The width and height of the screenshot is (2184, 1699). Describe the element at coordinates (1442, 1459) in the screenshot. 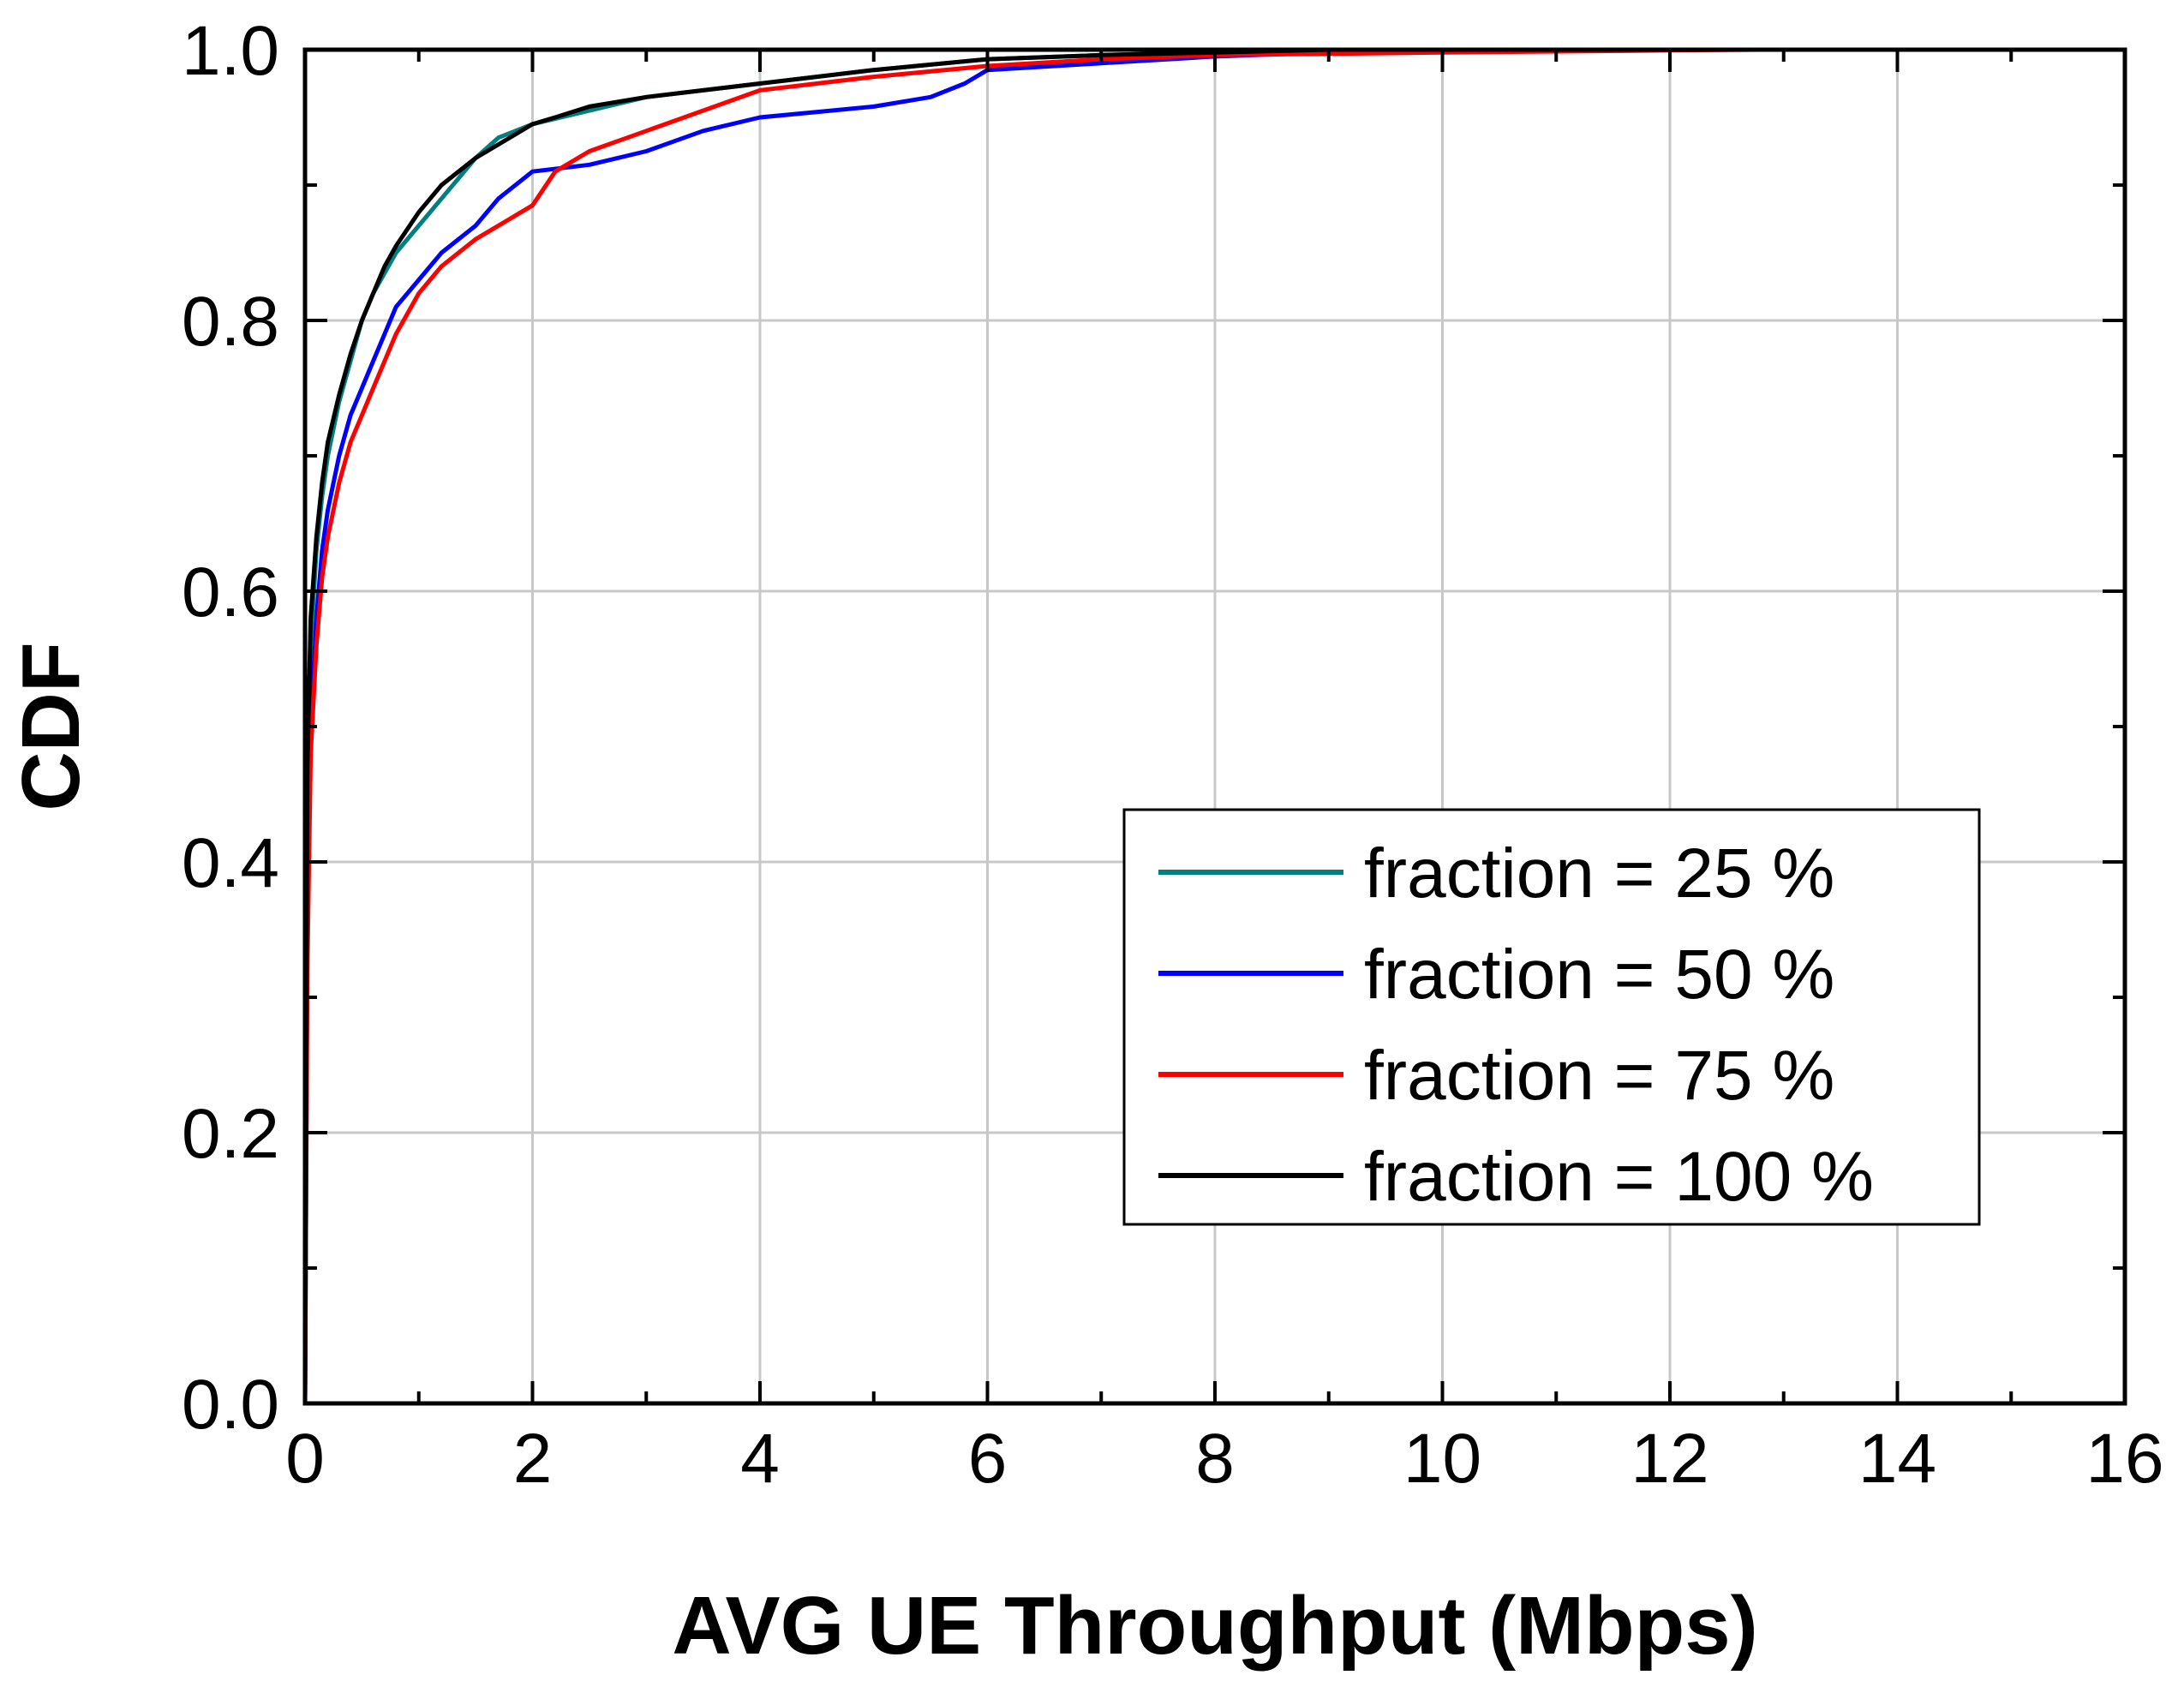

I see `x-tick-label: 10` at that location.